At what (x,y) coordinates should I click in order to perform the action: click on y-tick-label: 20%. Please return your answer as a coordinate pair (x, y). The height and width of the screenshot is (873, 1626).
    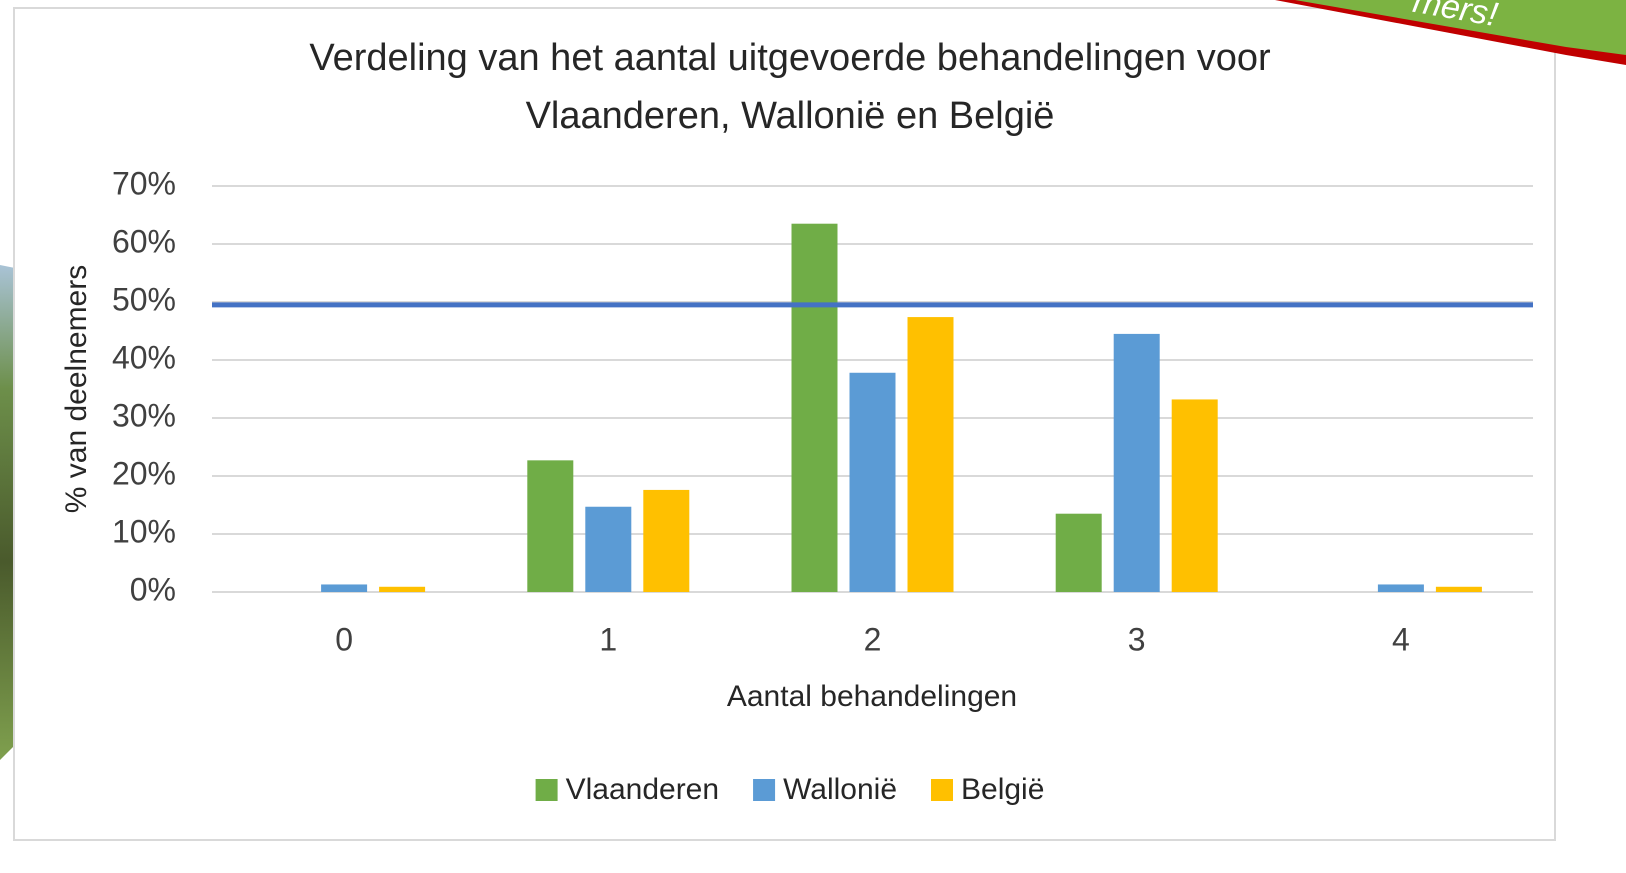
    Looking at the image, I should click on (144, 473).